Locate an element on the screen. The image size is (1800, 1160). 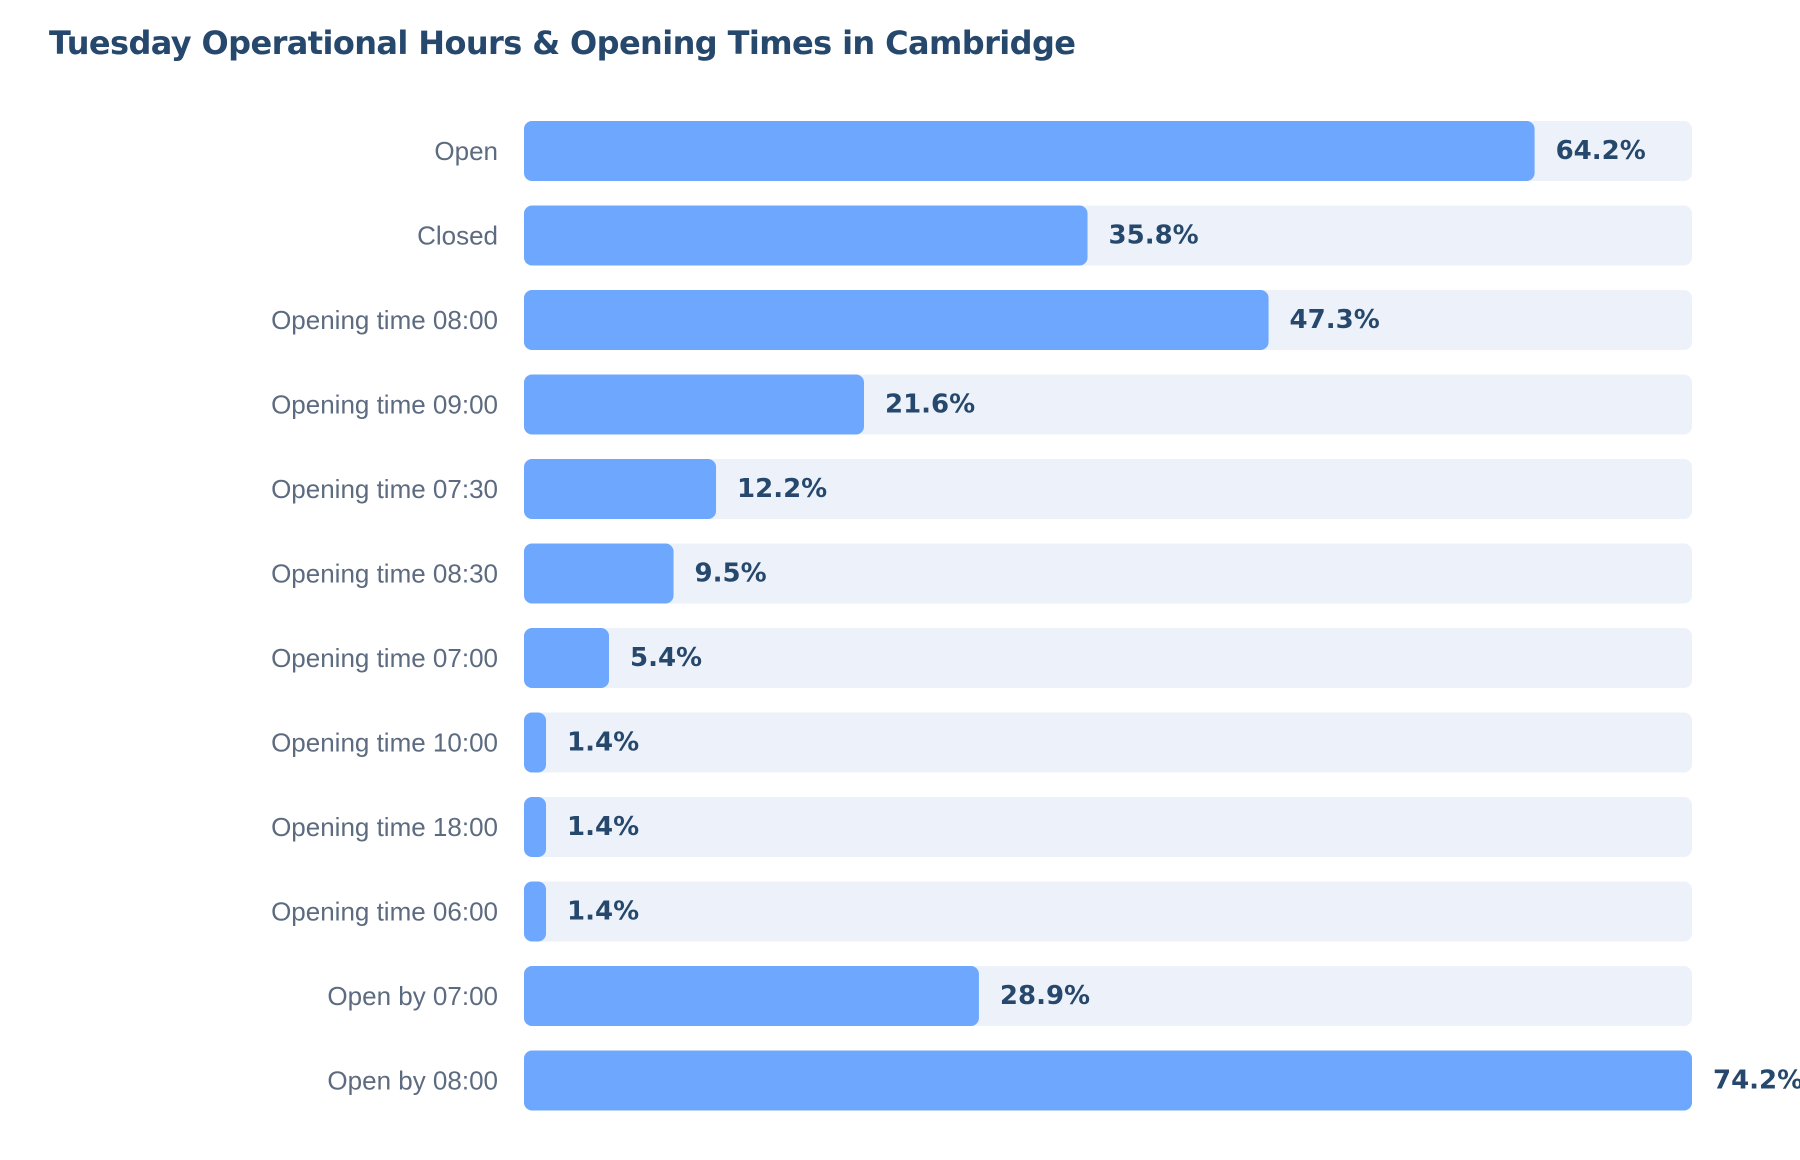
value-label-opening-time-06-00: 1.4% is located at coordinates (603, 912).